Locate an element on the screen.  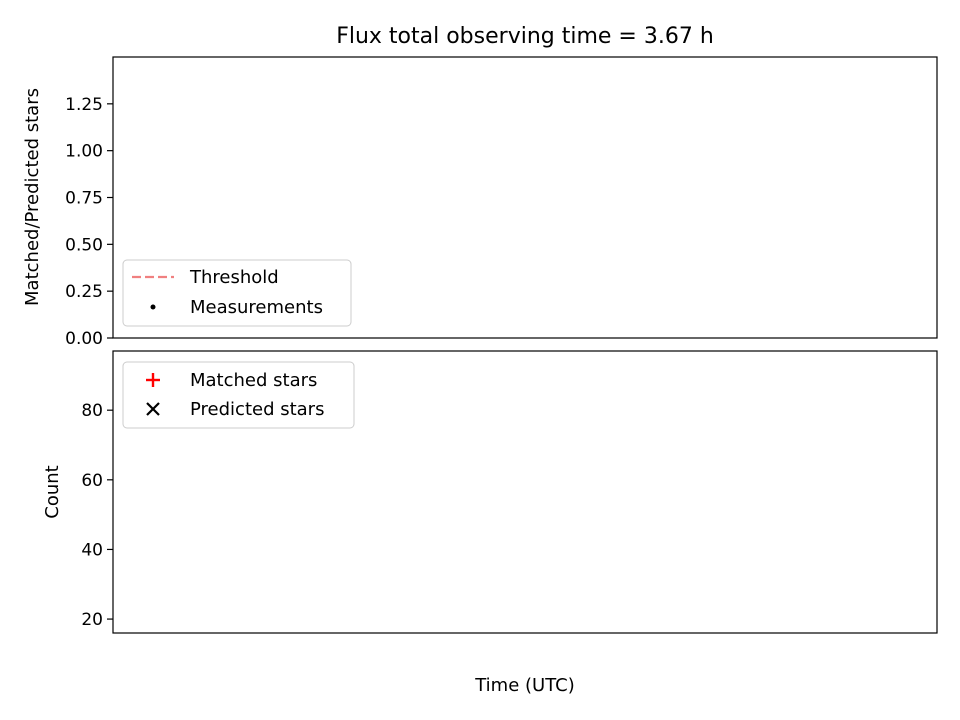
legend-matched-marker is located at coordinates (153, 380).